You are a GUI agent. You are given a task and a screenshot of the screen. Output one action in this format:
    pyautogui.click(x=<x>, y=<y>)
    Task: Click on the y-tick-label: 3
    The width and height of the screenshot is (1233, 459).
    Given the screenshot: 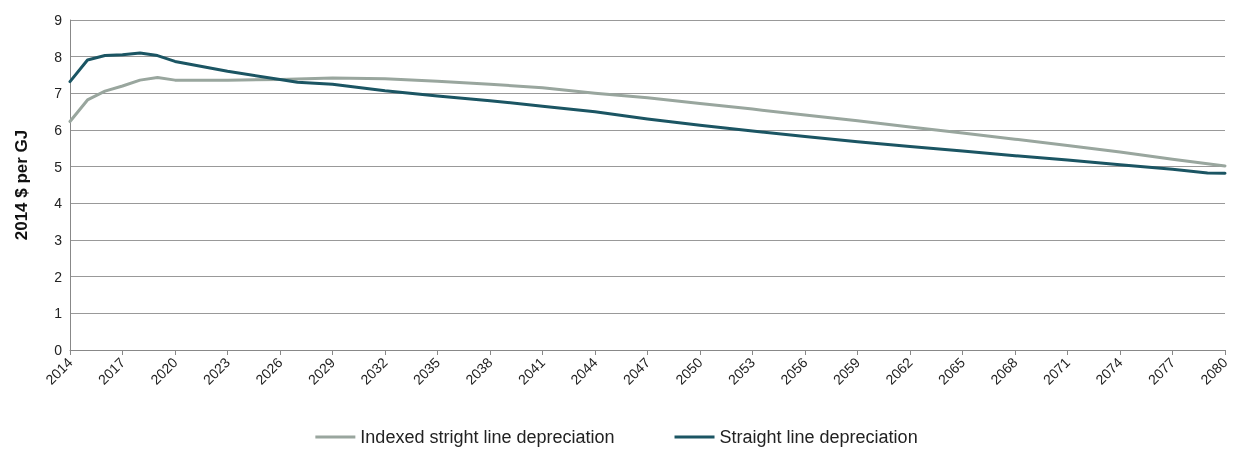 What is the action you would take?
    pyautogui.click(x=58, y=240)
    